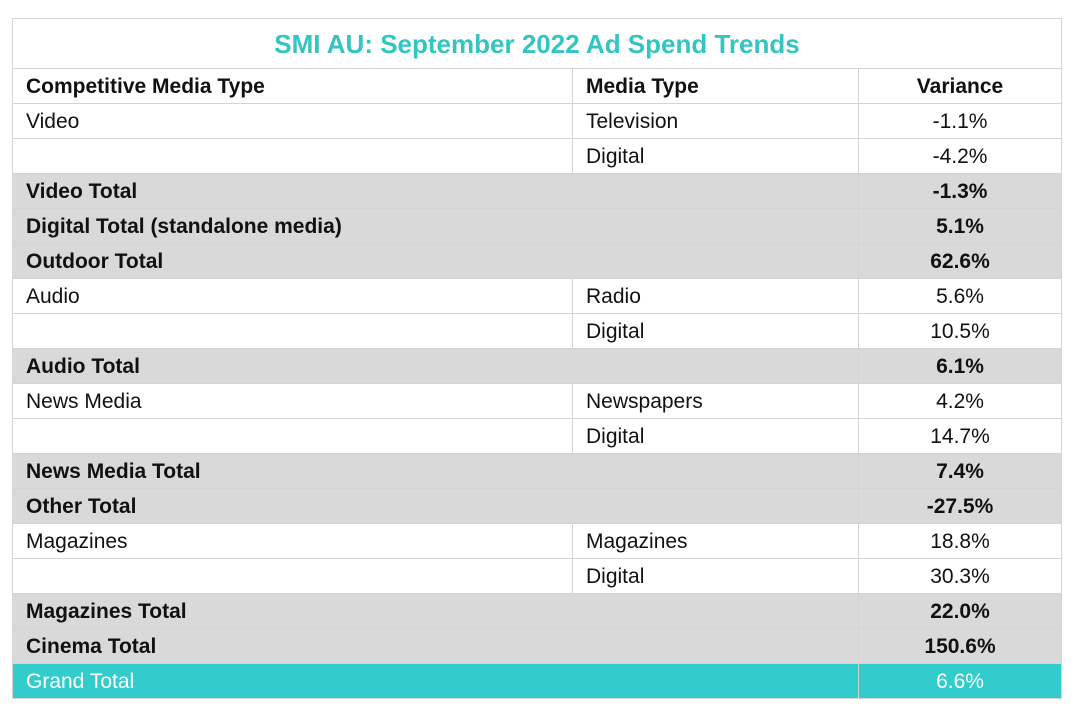  Describe the element at coordinates (715, 541) in the screenshot. I see `media-type-cell: Magazines` at that location.